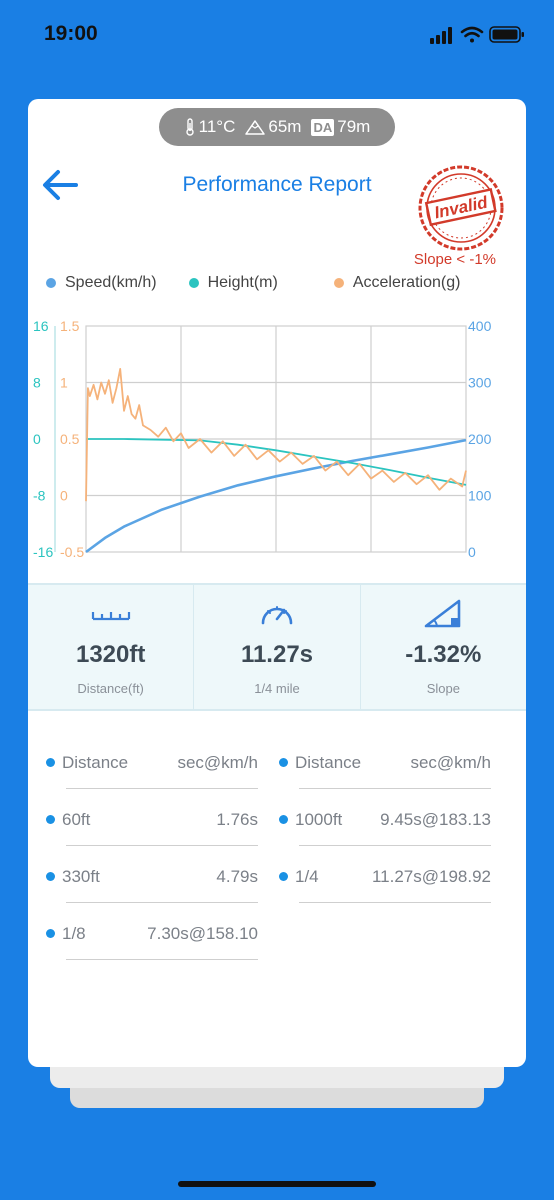 The height and width of the screenshot is (1200, 554). Describe the element at coordinates (64, 383) in the screenshot. I see `acceleration-tick-label: 1` at that location.